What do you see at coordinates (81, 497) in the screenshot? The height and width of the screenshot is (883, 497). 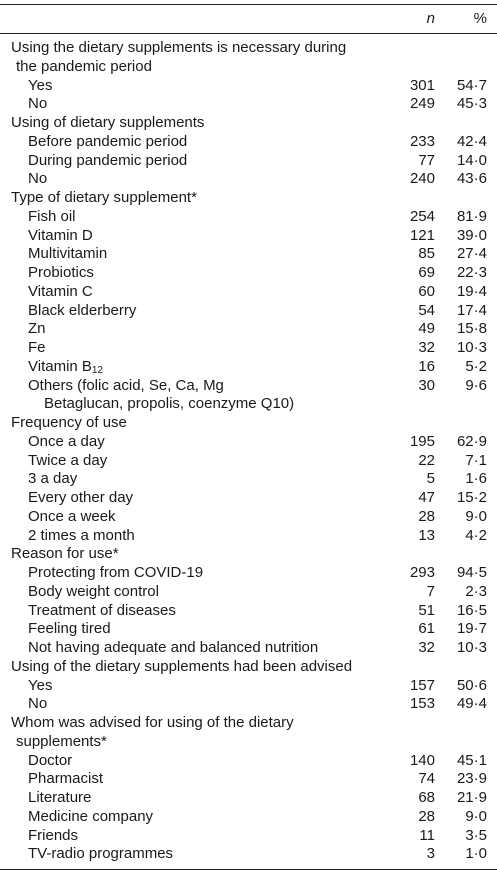 I see `label-text: Every other day` at bounding box center [81, 497].